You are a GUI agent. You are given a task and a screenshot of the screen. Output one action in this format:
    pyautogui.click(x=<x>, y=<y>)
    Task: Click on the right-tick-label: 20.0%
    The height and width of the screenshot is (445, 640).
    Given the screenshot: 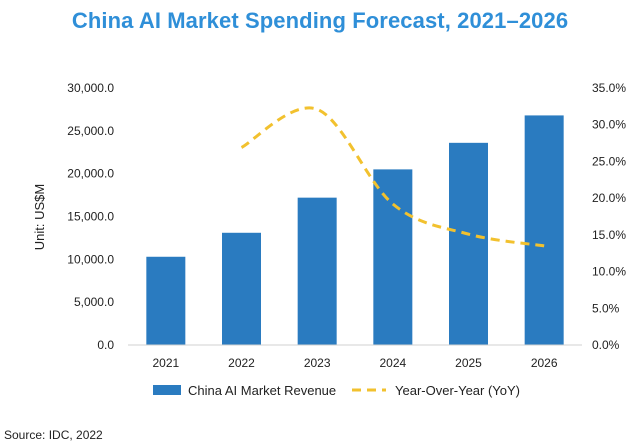 What is the action you would take?
    pyautogui.click(x=609, y=198)
    